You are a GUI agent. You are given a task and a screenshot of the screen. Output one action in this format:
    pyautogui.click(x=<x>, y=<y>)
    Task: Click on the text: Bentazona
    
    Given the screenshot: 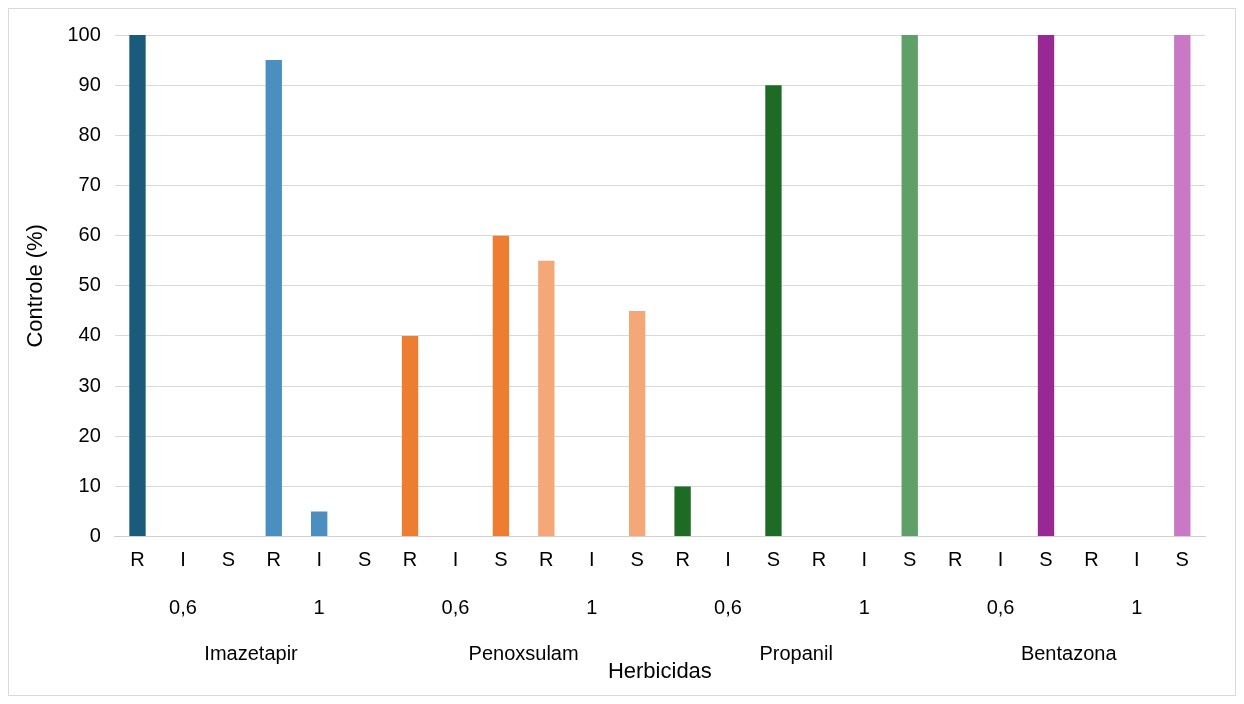 What is the action you would take?
    pyautogui.click(x=1069, y=653)
    